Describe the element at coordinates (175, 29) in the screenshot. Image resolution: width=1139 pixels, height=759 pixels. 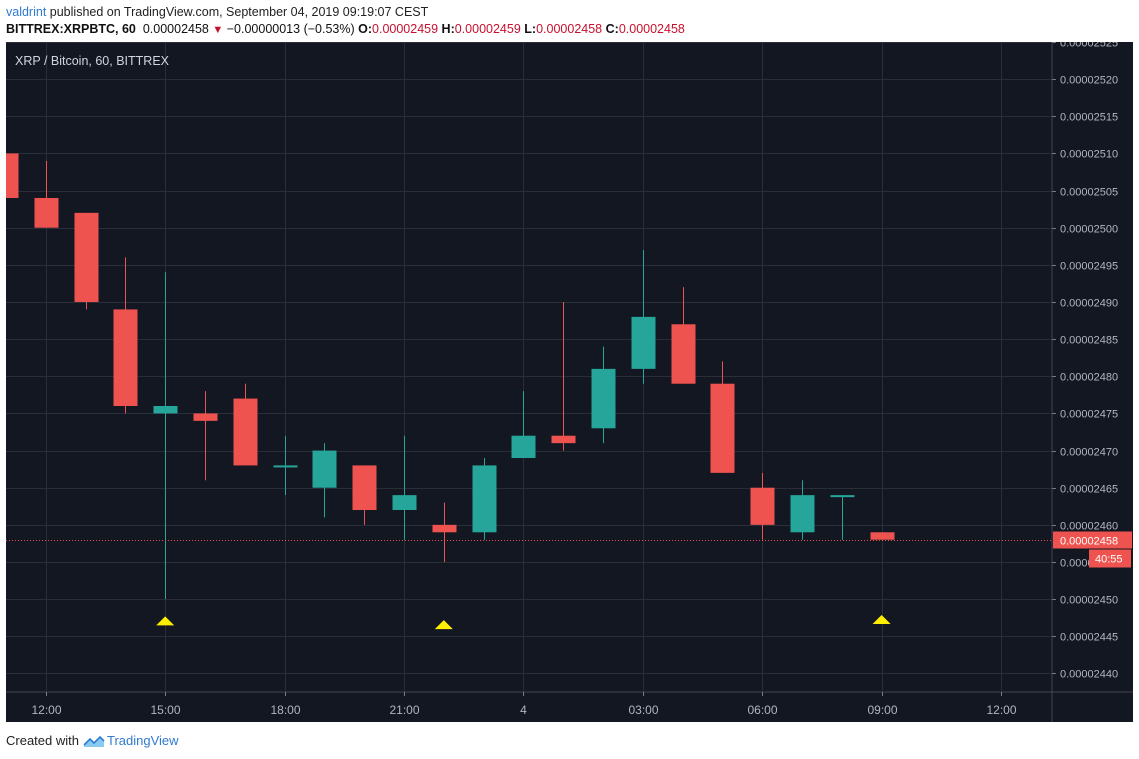
I see `last-price: 0.00002458` at that location.